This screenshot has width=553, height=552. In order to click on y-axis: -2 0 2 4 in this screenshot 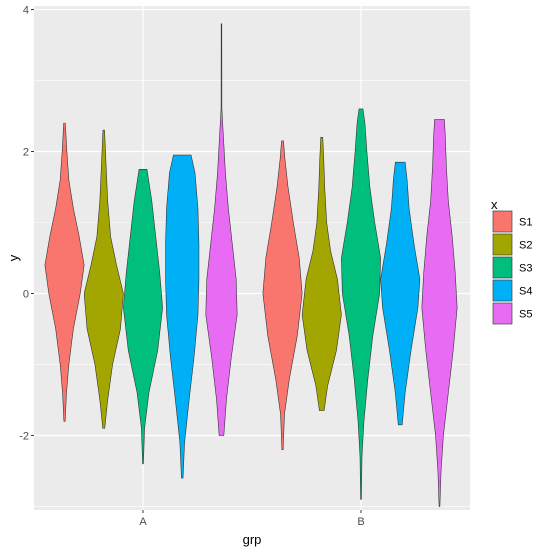, I will do `click(26, 223)`.